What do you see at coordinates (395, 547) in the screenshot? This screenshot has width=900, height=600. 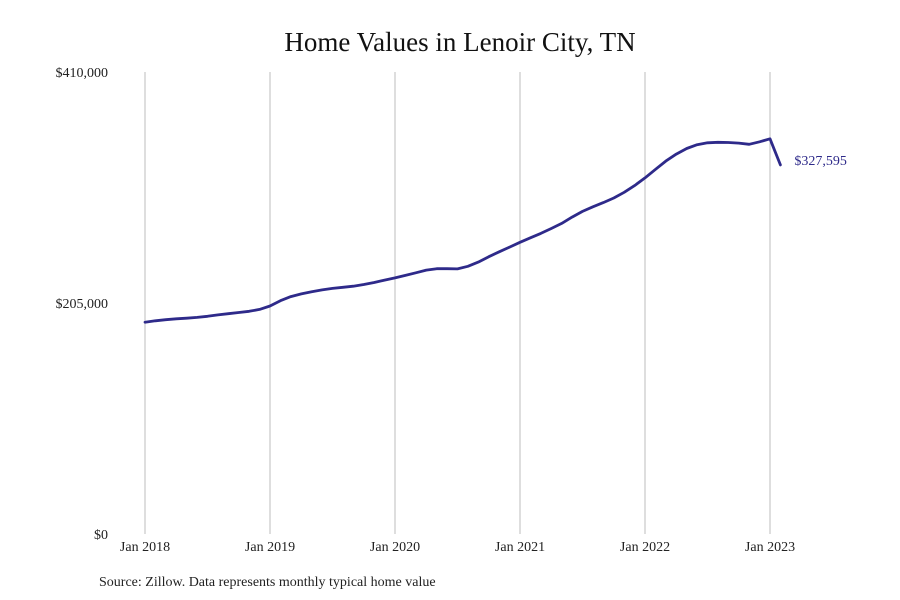 I see `x-tick-label-2: Jan 2020` at bounding box center [395, 547].